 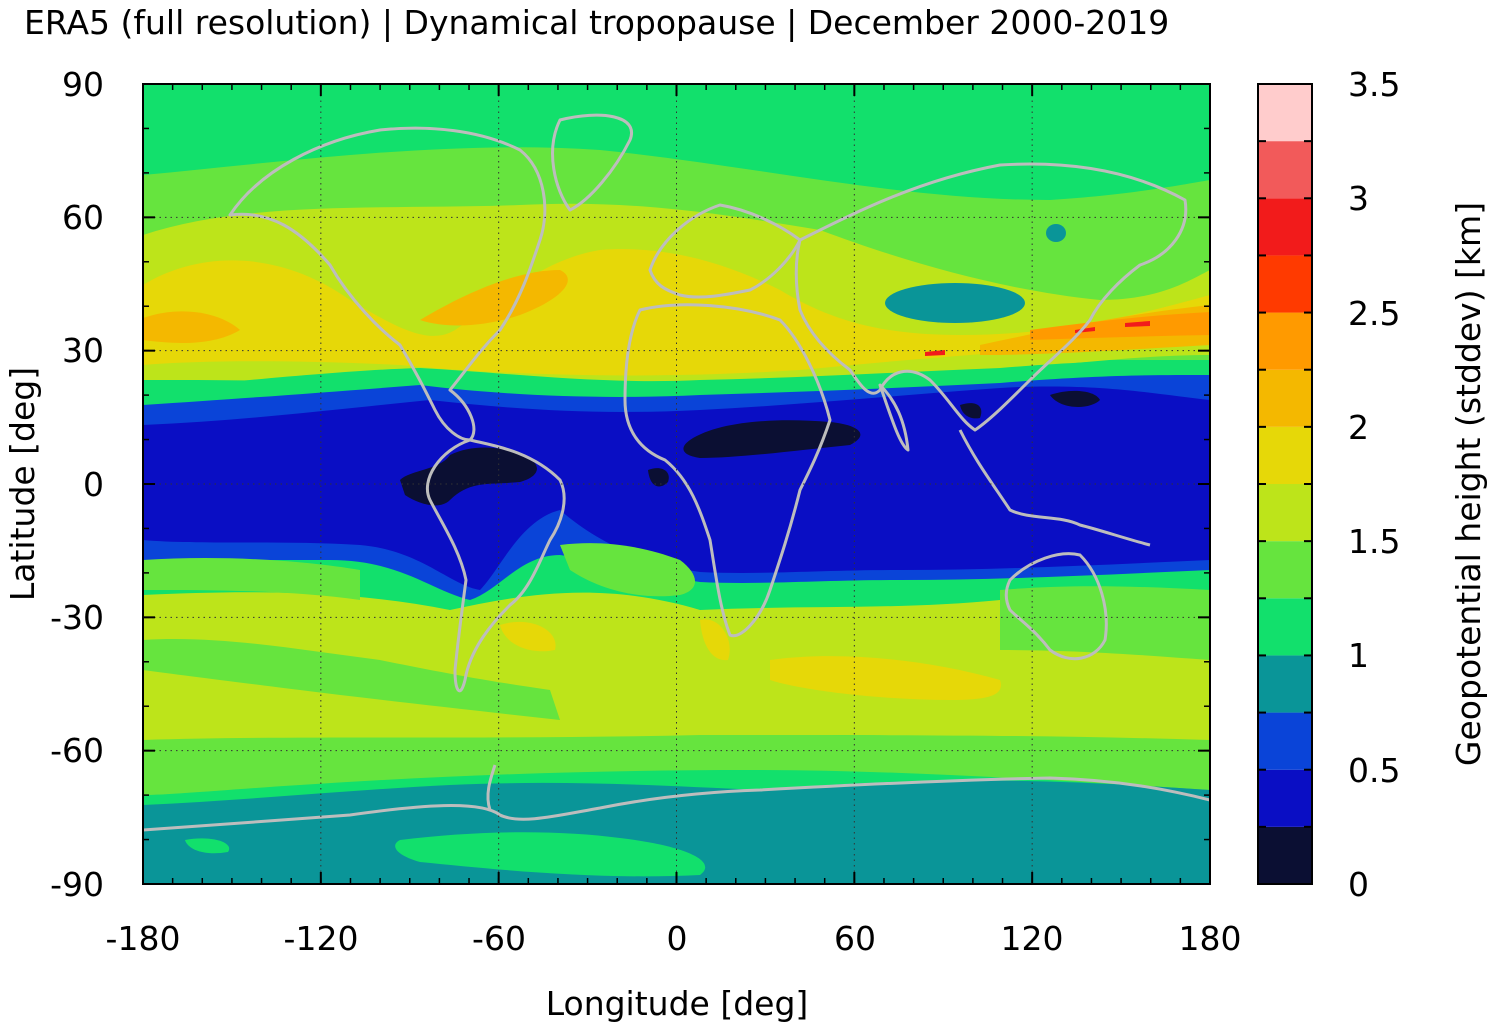 What do you see at coordinates (855, 938) in the screenshot?
I see `x-tick-label: 60` at bounding box center [855, 938].